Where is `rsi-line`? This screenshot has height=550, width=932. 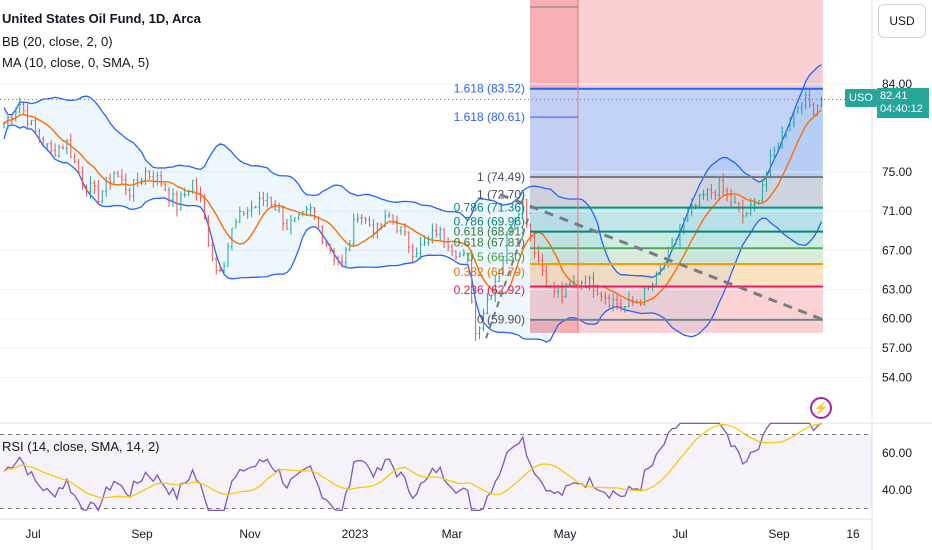
rsi-line is located at coordinates (412, 467).